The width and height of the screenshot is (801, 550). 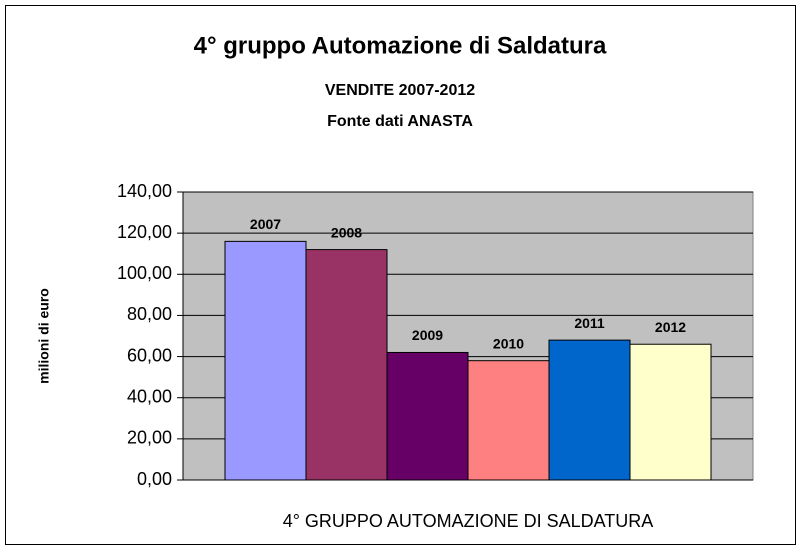 I want to click on y-tick-label: 120,00, so click(x=144, y=232).